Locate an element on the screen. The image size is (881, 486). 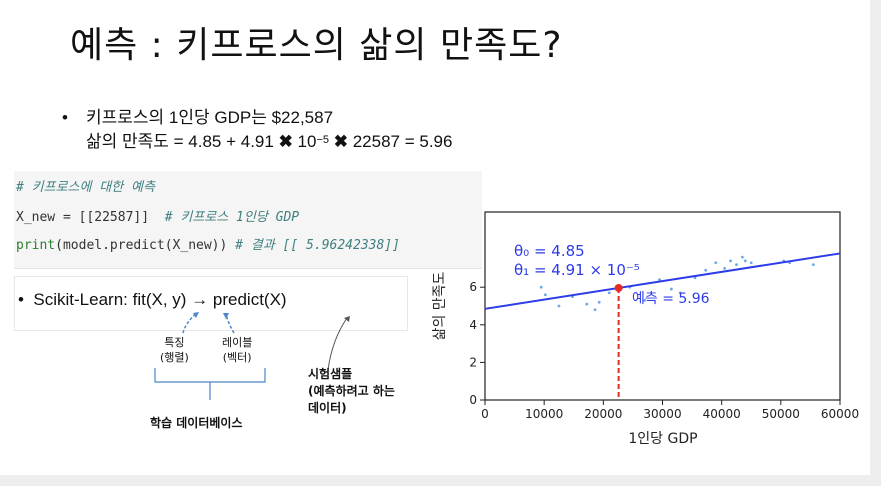
gdp-line: 키프로스의 1인당 GDP는 $22,587 is located at coordinates (210, 117).